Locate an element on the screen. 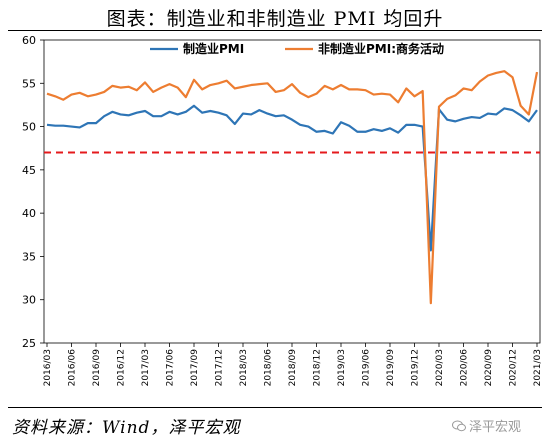 The image size is (550, 444). chart-legend: 制造业PMI 非制造业PMI:商务活动 is located at coordinates (297, 48).